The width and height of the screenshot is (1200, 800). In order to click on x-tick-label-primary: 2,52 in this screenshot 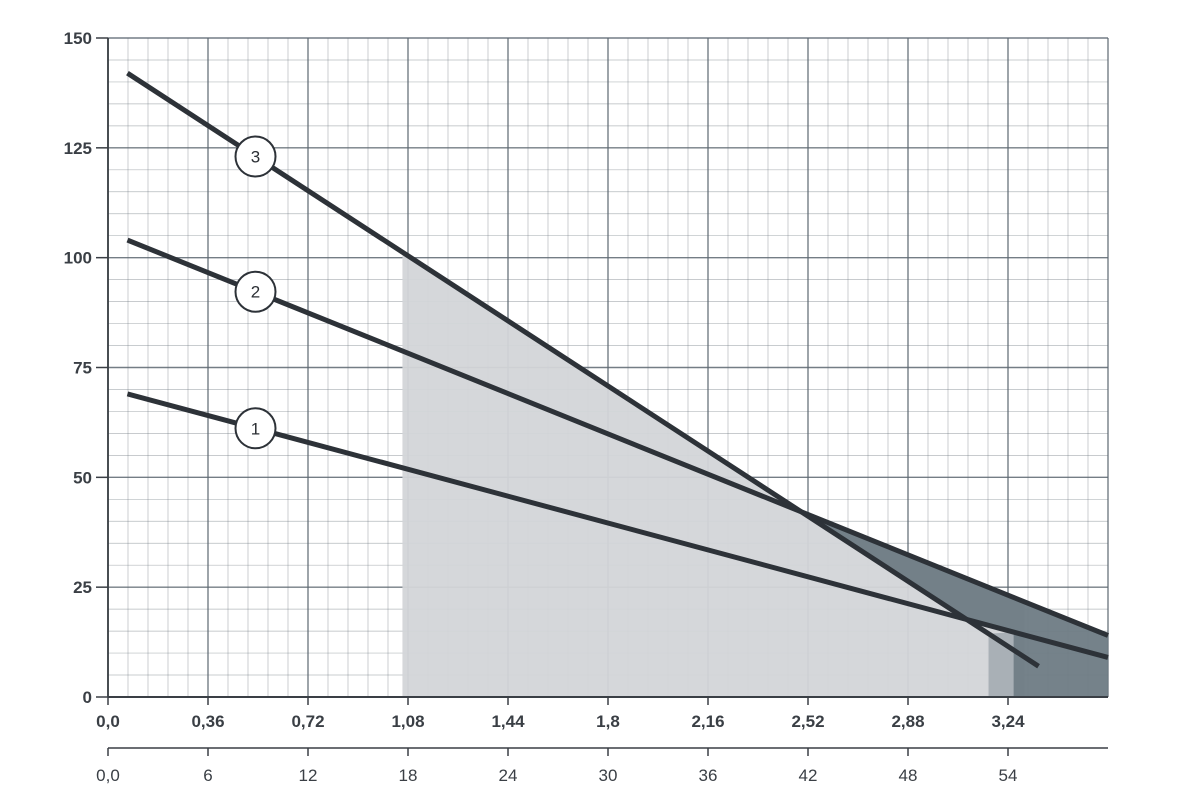, I will do `click(807, 721)`.